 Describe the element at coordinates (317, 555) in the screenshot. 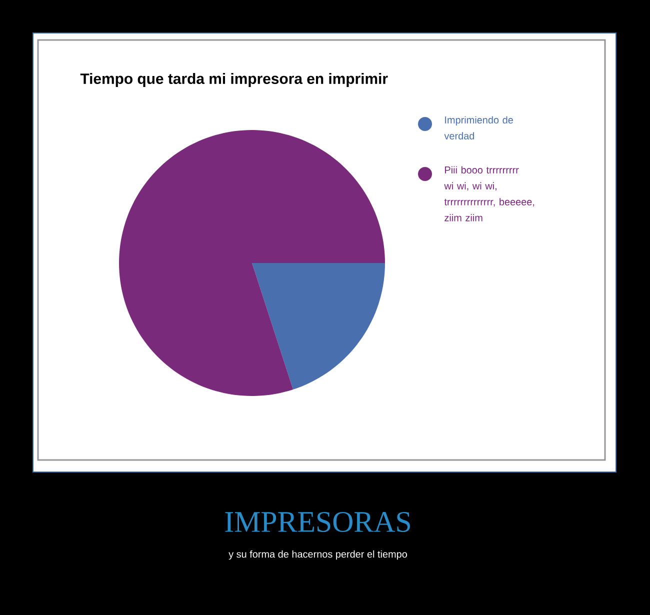

I see `text: y su forma de hacernos perder el tiempo` at that location.